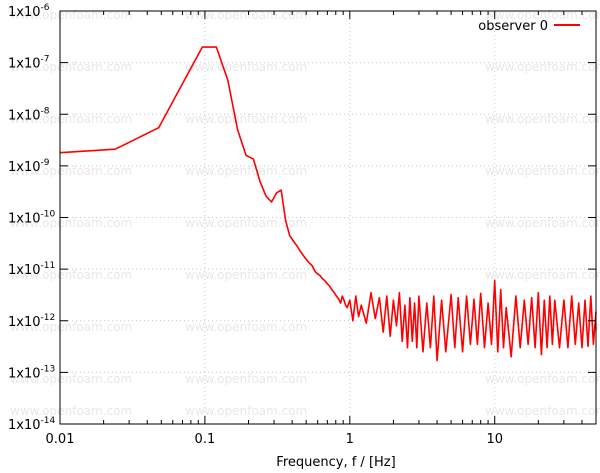 Image resolution: width=600 pixels, height=473 pixels. What do you see at coordinates (48, 318) in the screenshot?
I see `y-tick-exponent: -12` at bounding box center [48, 318].